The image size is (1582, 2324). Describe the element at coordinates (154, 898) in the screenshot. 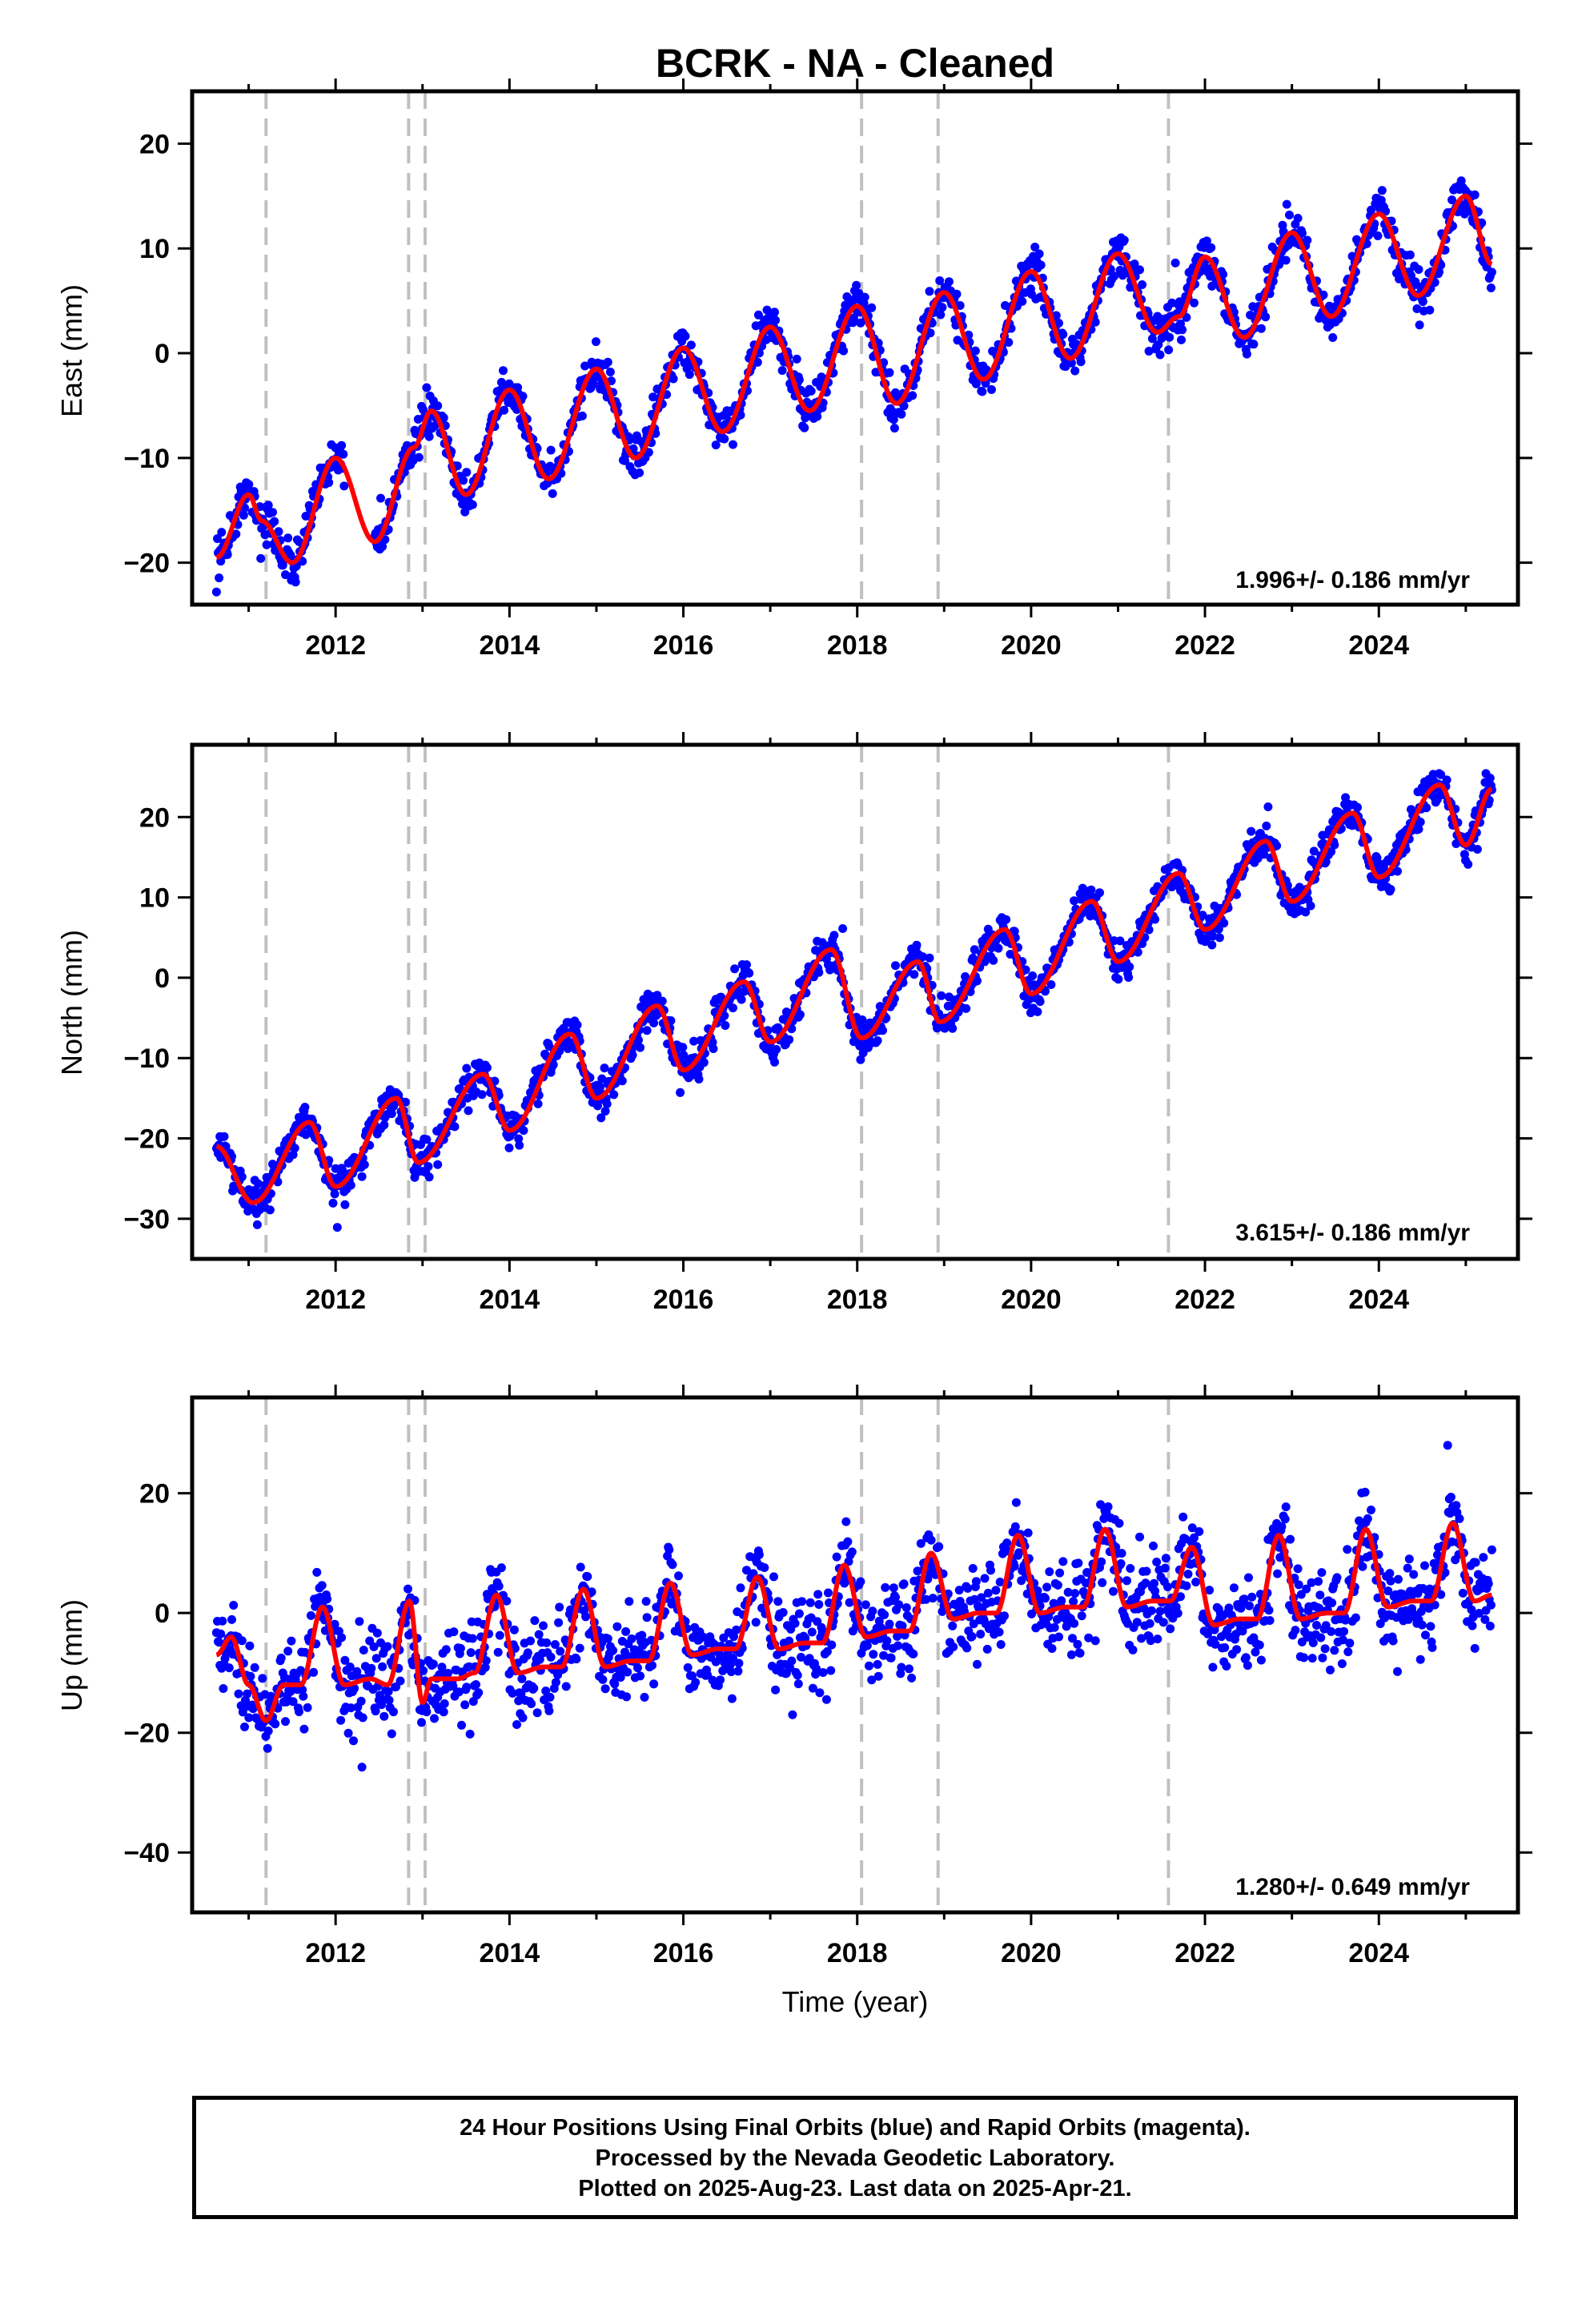

I see `north-y-tick-label: 10` at that location.